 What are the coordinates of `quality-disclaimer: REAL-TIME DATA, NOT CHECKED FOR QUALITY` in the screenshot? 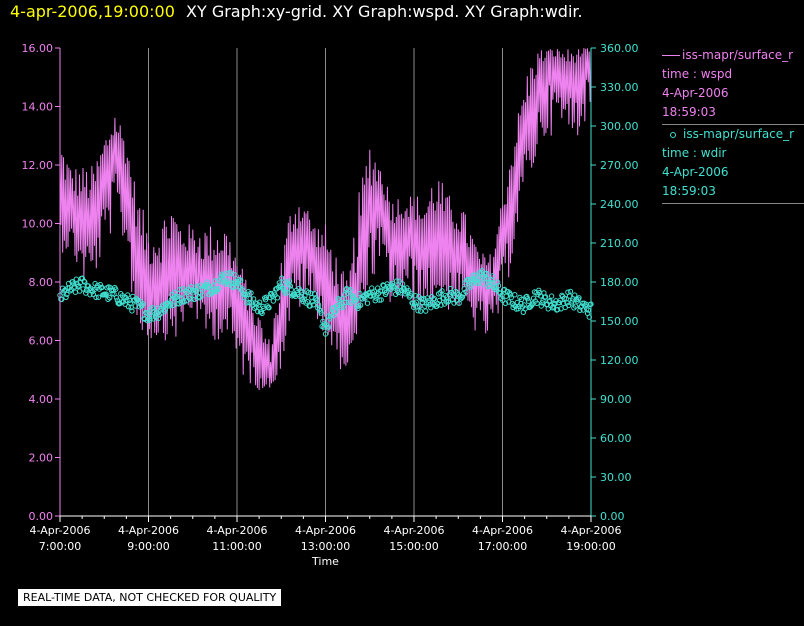 It's located at (150, 597).